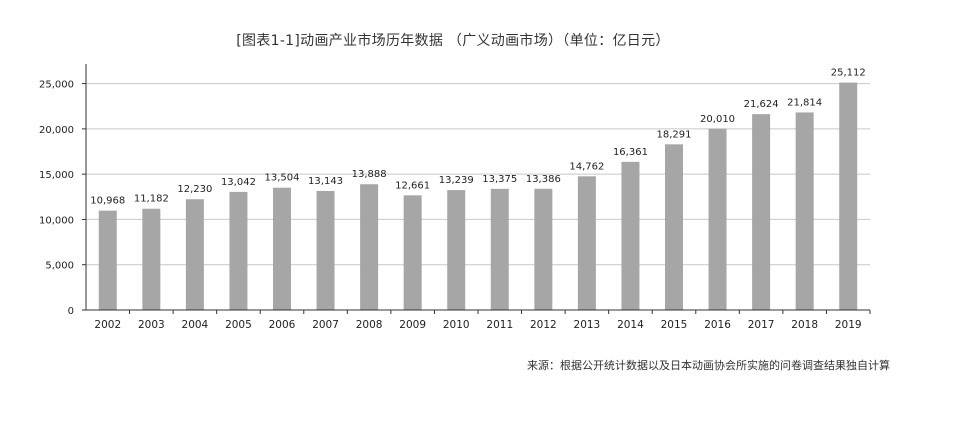 The height and width of the screenshot is (434, 960). What do you see at coordinates (630, 152) in the screenshot?
I see `data-label: 16,361` at bounding box center [630, 152].